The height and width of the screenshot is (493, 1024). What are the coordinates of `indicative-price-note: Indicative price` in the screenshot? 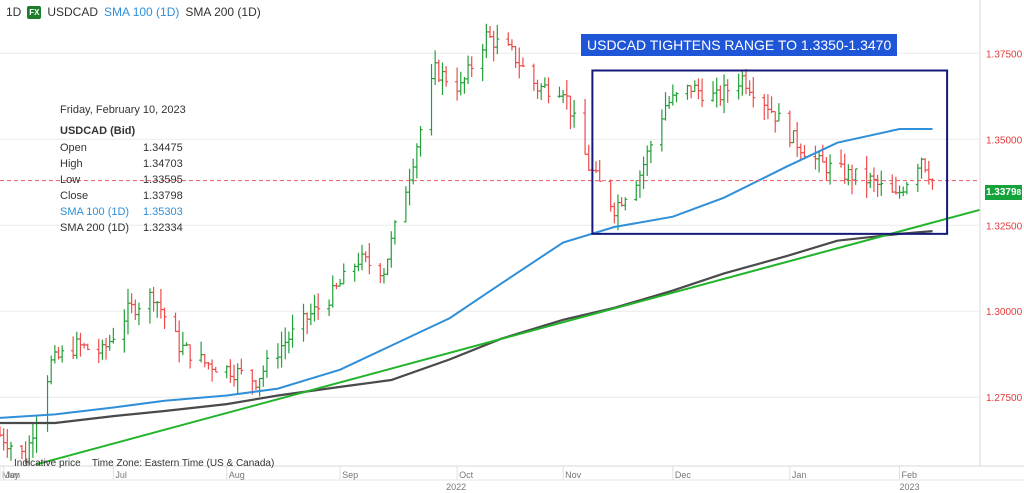 It's located at (47, 463).